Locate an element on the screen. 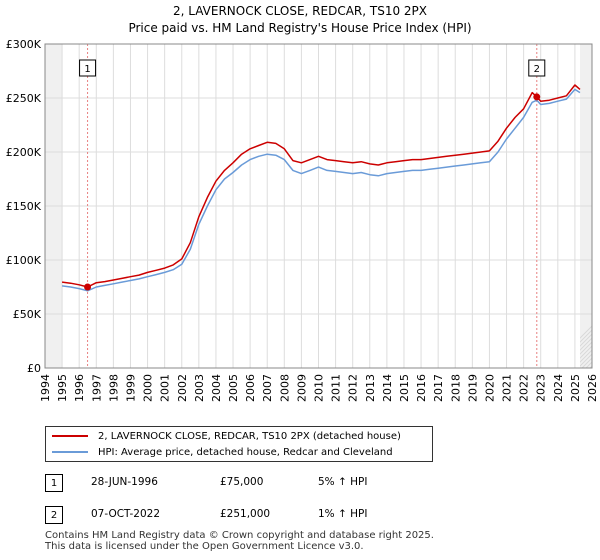 The image size is (600, 560). x-tick-label: 2001 is located at coordinates (165, 388).